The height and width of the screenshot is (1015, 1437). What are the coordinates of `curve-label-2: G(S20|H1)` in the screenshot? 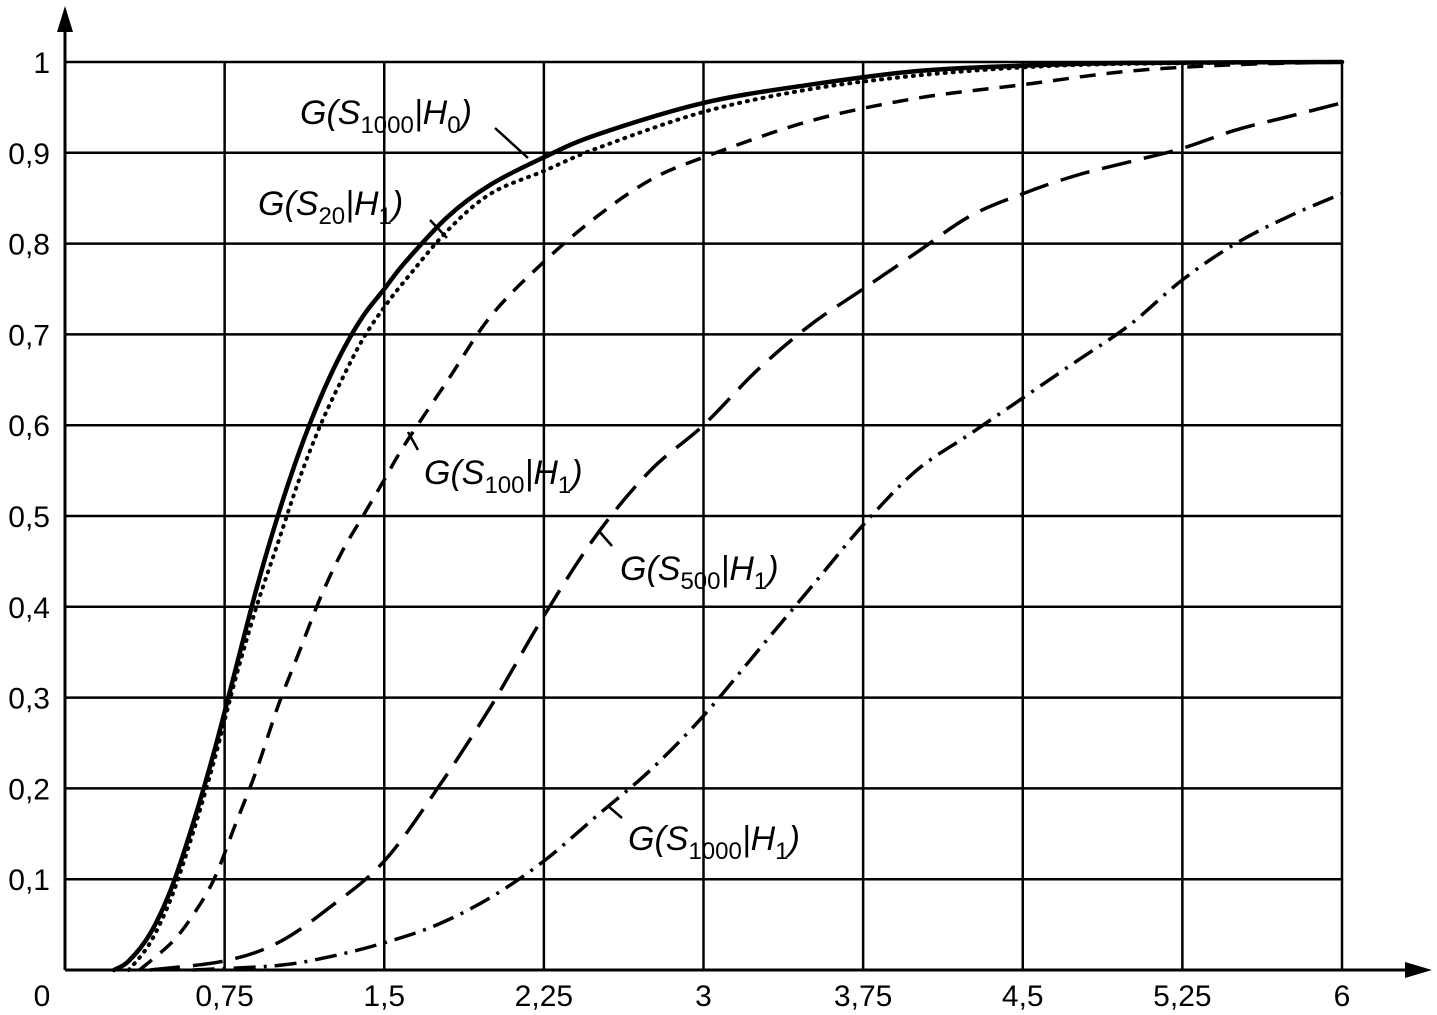 It's located at (330, 207).